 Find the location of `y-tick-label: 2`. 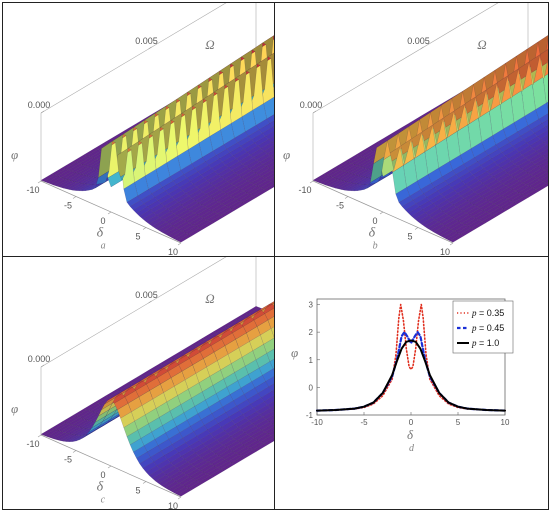

y-tick-label: 2 is located at coordinates (311, 332).